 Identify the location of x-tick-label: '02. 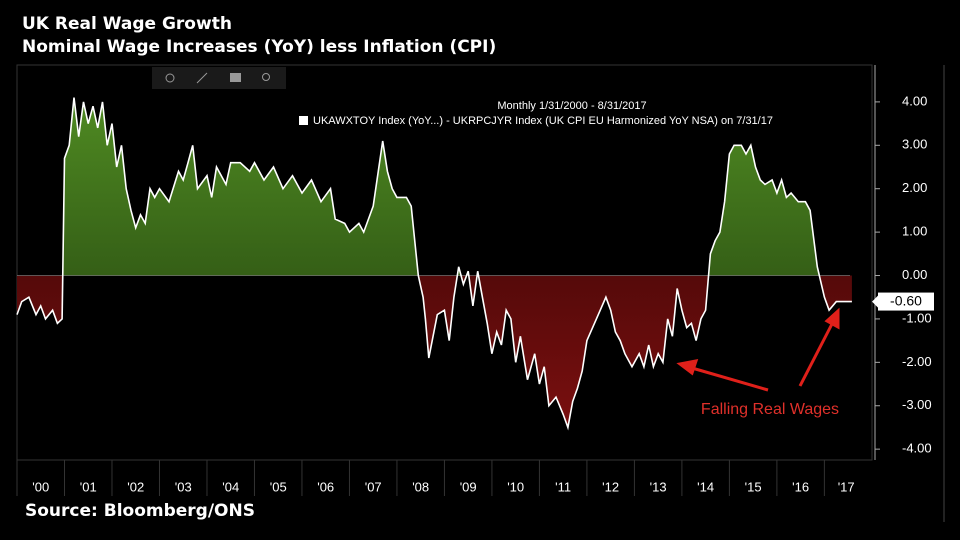
(135, 486).